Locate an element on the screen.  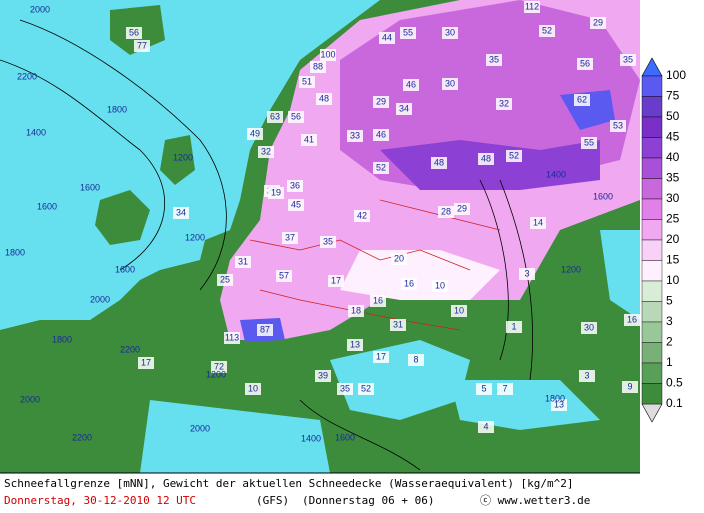
map-label: 17 is located at coordinates (336, 280).